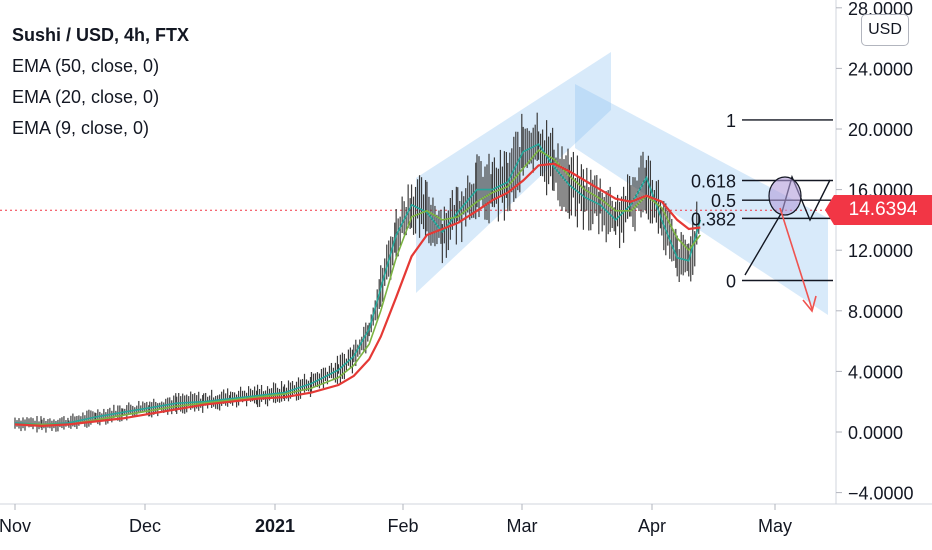  What do you see at coordinates (731, 121) in the screenshot?
I see `fib-level-label: 1` at bounding box center [731, 121].